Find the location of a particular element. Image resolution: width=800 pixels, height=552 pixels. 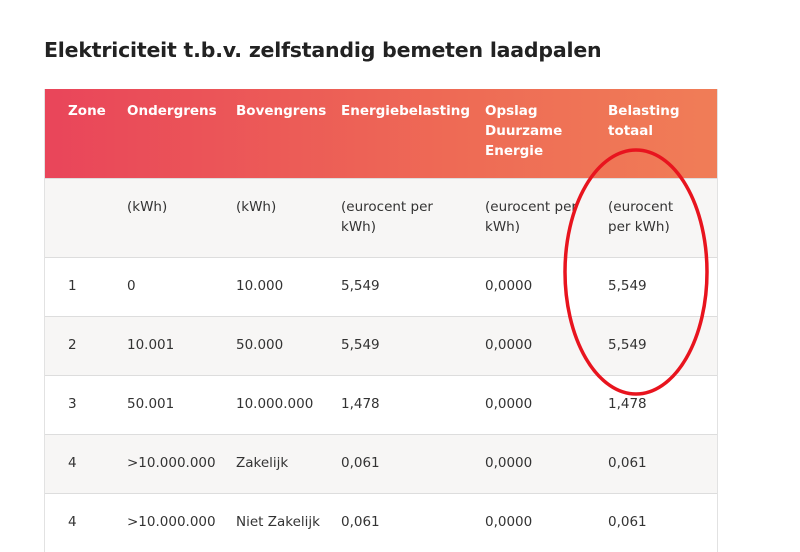

table-row: 1 0 10.000 5,549 0,0000 5,549 is located at coordinates (381, 286).